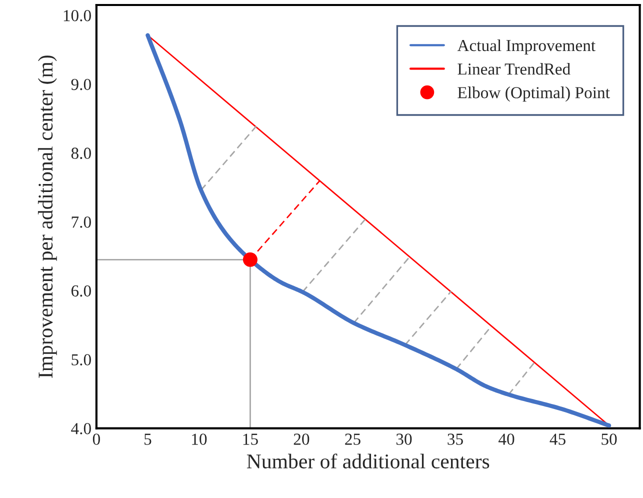 The image size is (643, 498). What do you see at coordinates (81, 360) in the screenshot?
I see `y-tick-label: 5.0` at bounding box center [81, 360].